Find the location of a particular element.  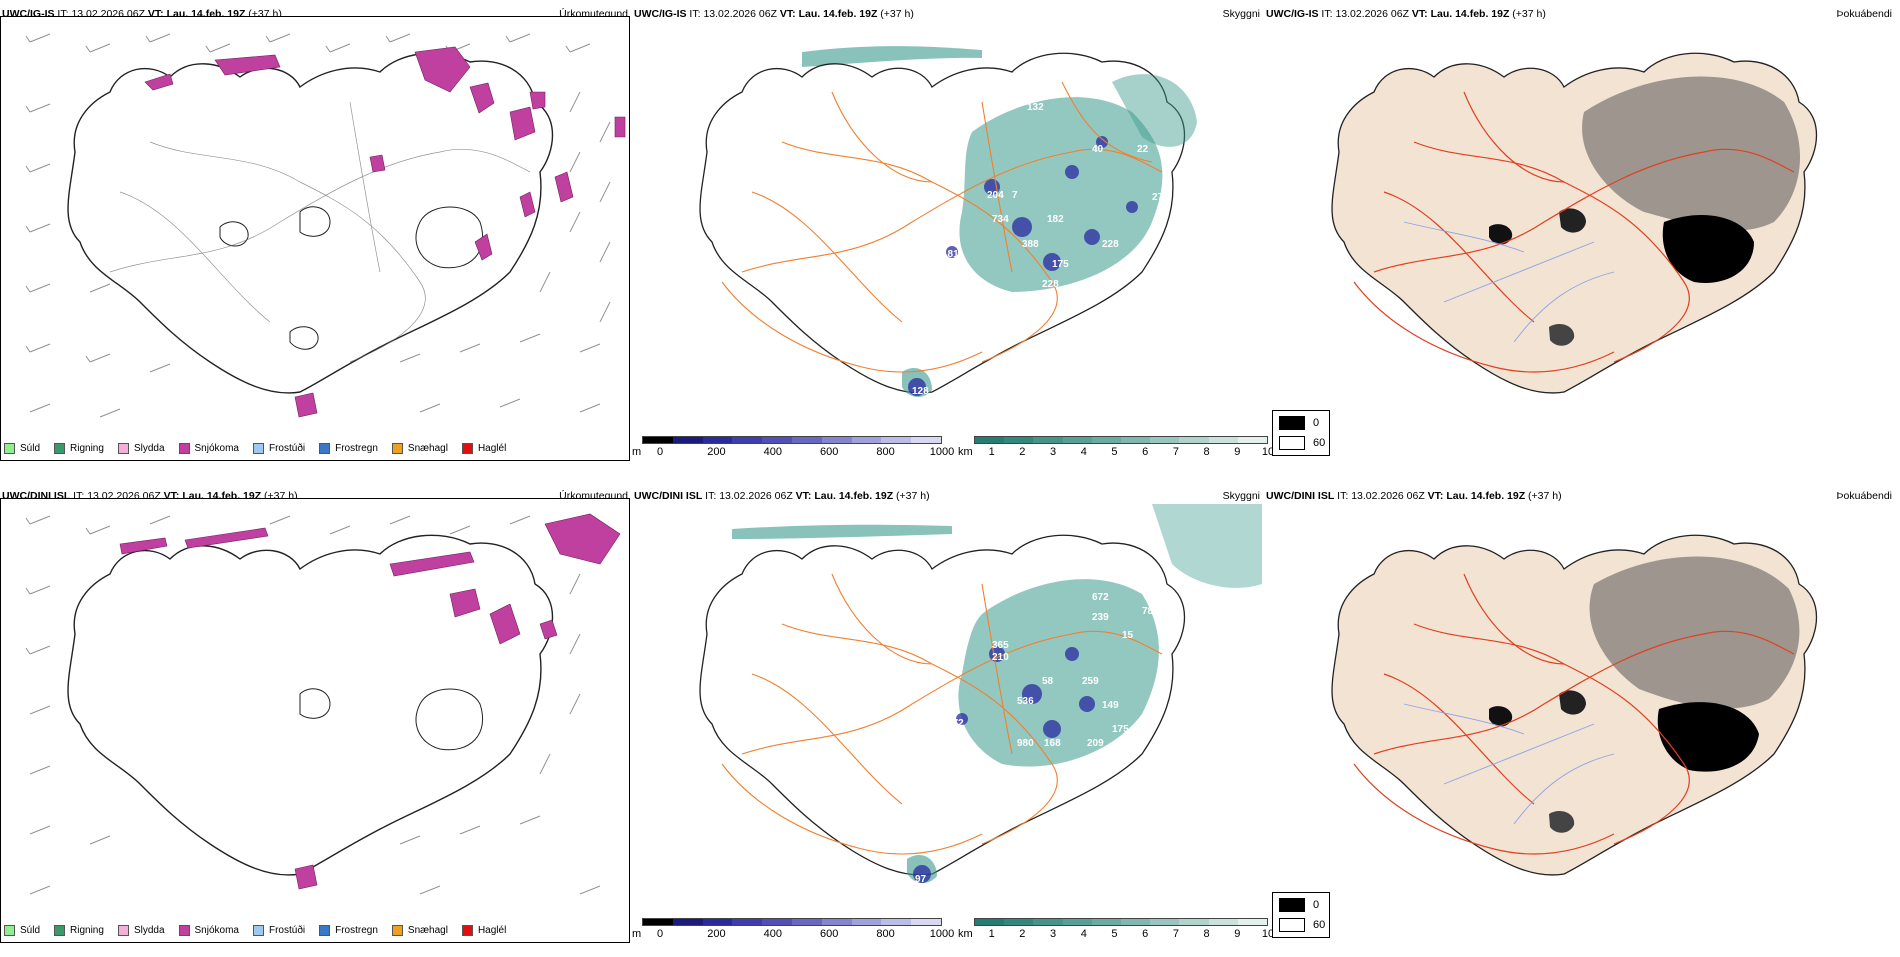

legend-item: Snjókoma is located at coordinates (208, 448).